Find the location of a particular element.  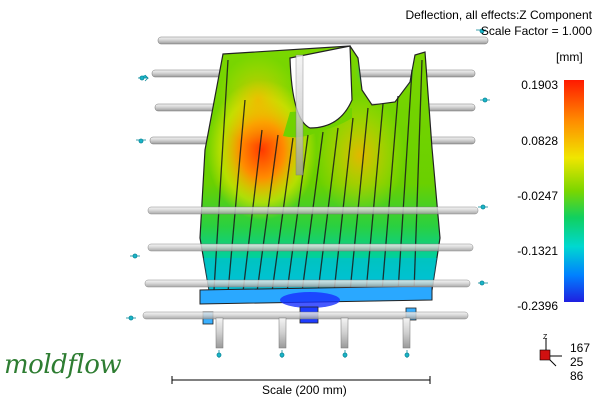

color-legend-bar is located at coordinates (574, 191).